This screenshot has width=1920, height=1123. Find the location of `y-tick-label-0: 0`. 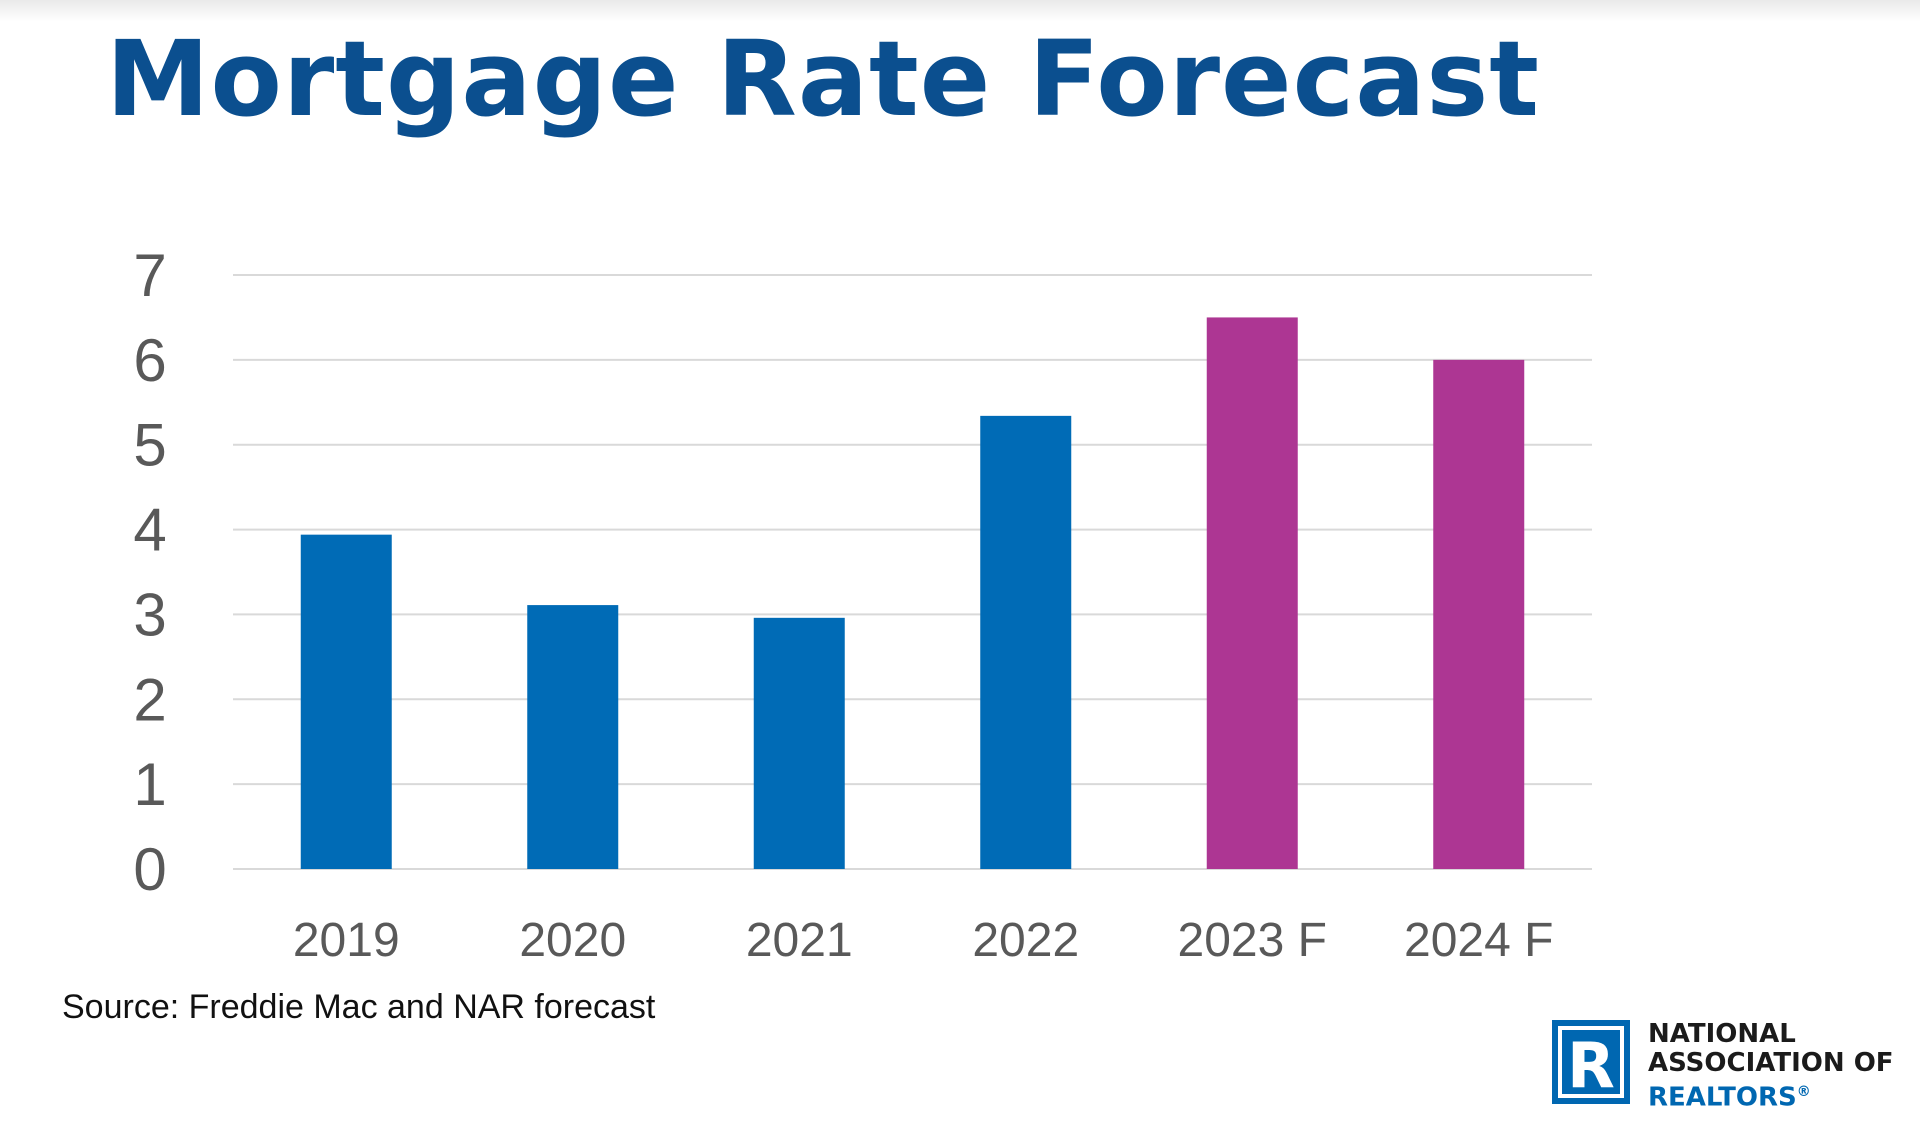

y-tick-label-0: 0 is located at coordinates (149, 869).